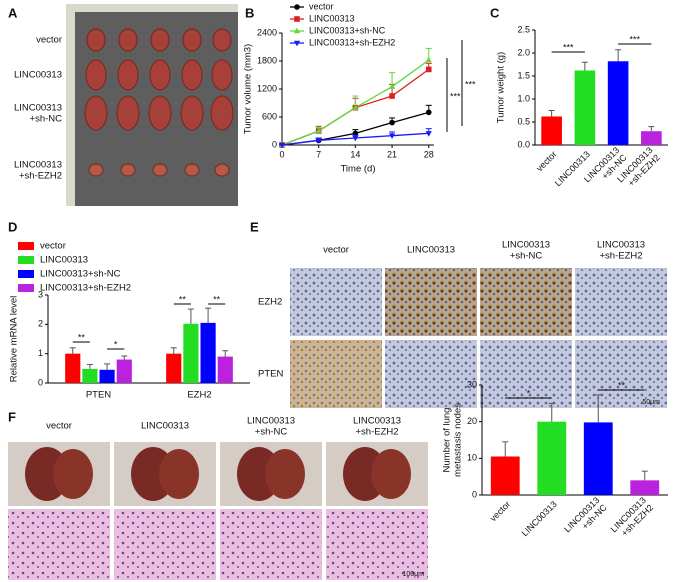 The image size is (676, 582). What do you see at coordinates (40, 175) in the screenshot?
I see `row-label-line: +sh-EZH2` at bounding box center [40, 175].